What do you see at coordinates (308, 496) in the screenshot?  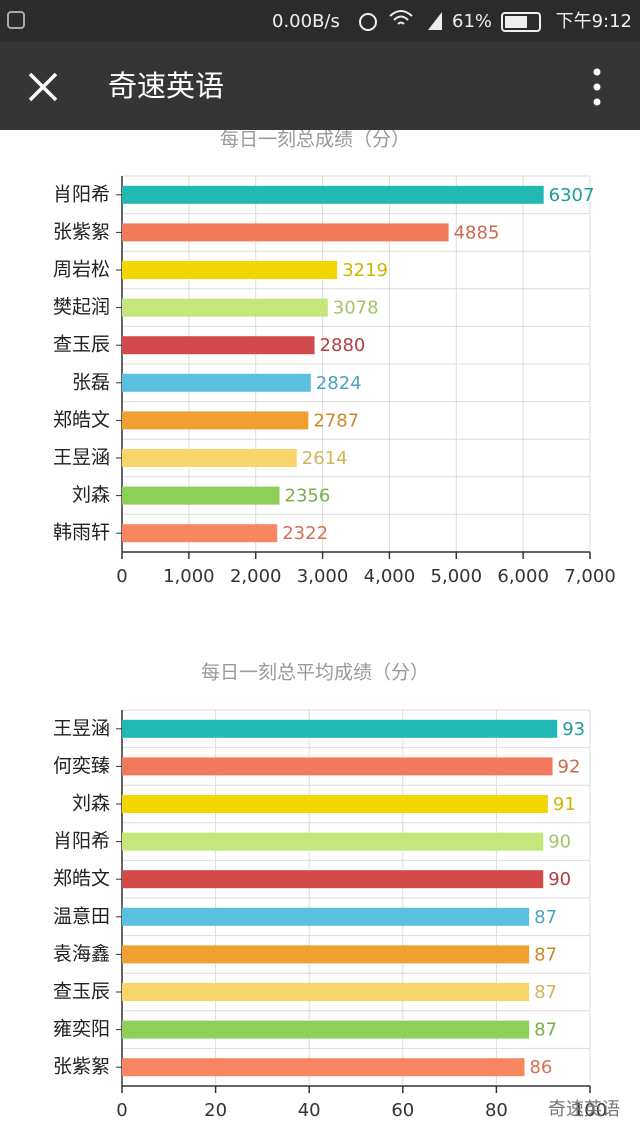 I see `value-label: 2356` at bounding box center [308, 496].